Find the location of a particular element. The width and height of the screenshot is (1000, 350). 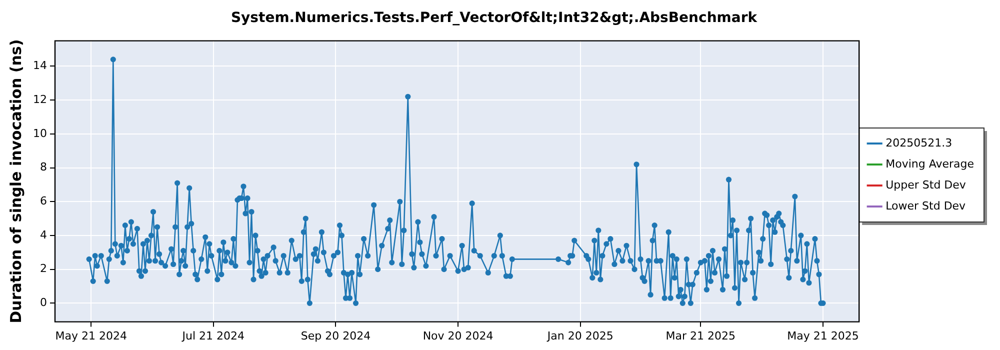

y-axis-title: Duration of single invocation (ns) is located at coordinates (15, 181).